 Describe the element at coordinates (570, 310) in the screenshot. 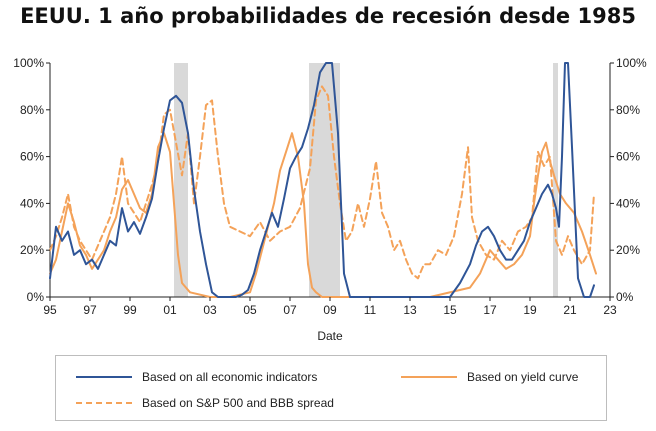

I see `x-tick-label: 21` at that location.